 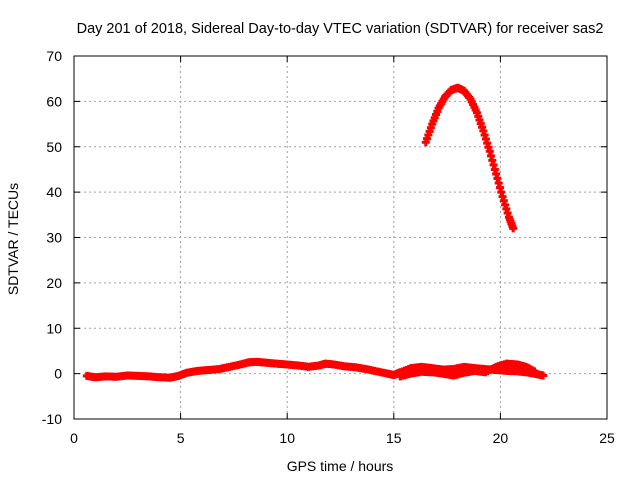 What do you see at coordinates (340, 466) in the screenshot?
I see `x-axis-label: GPS time / hours` at bounding box center [340, 466].